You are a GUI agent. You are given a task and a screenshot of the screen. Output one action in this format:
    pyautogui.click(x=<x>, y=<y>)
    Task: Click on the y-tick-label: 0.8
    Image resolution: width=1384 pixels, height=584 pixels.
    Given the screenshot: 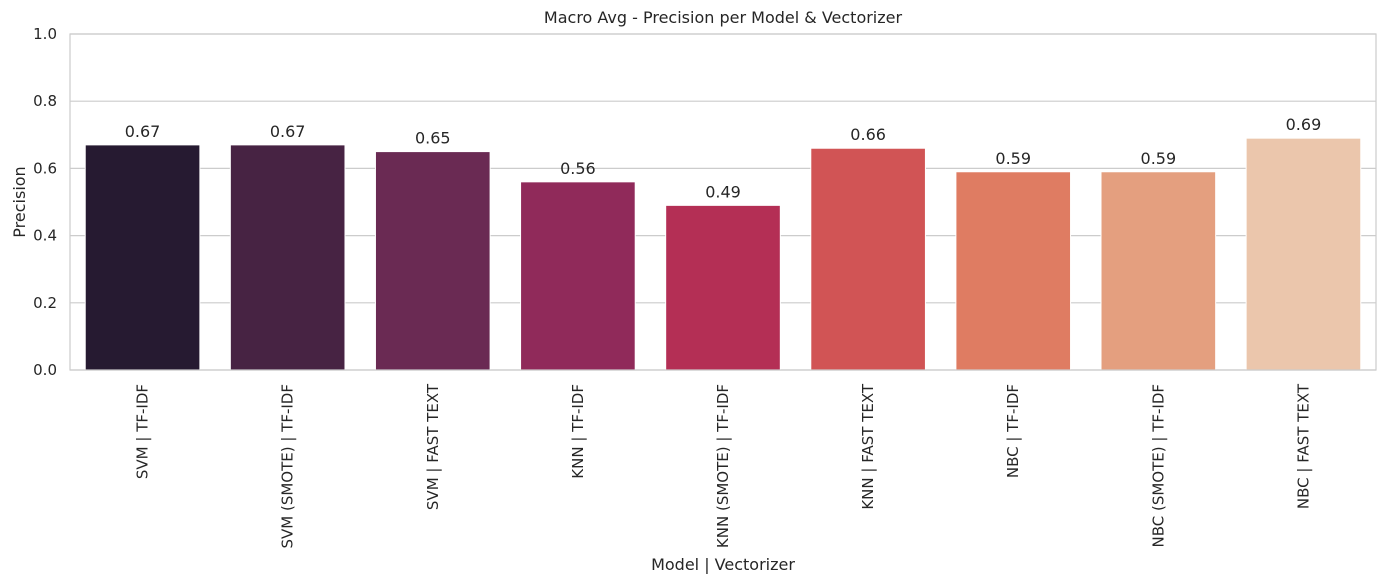 What is the action you would take?
    pyautogui.click(x=45, y=101)
    